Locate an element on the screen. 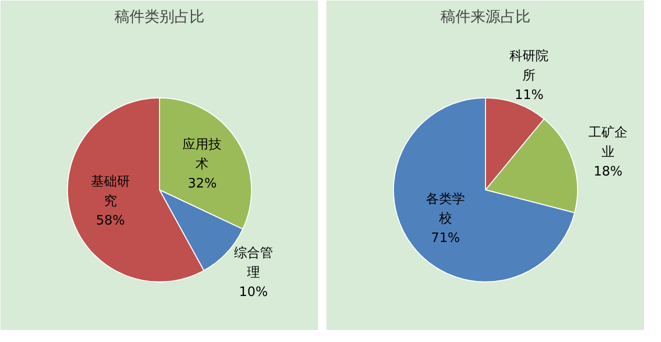 This screenshot has height=342, width=661. slice-label: 工矿企业 is located at coordinates (608, 142).